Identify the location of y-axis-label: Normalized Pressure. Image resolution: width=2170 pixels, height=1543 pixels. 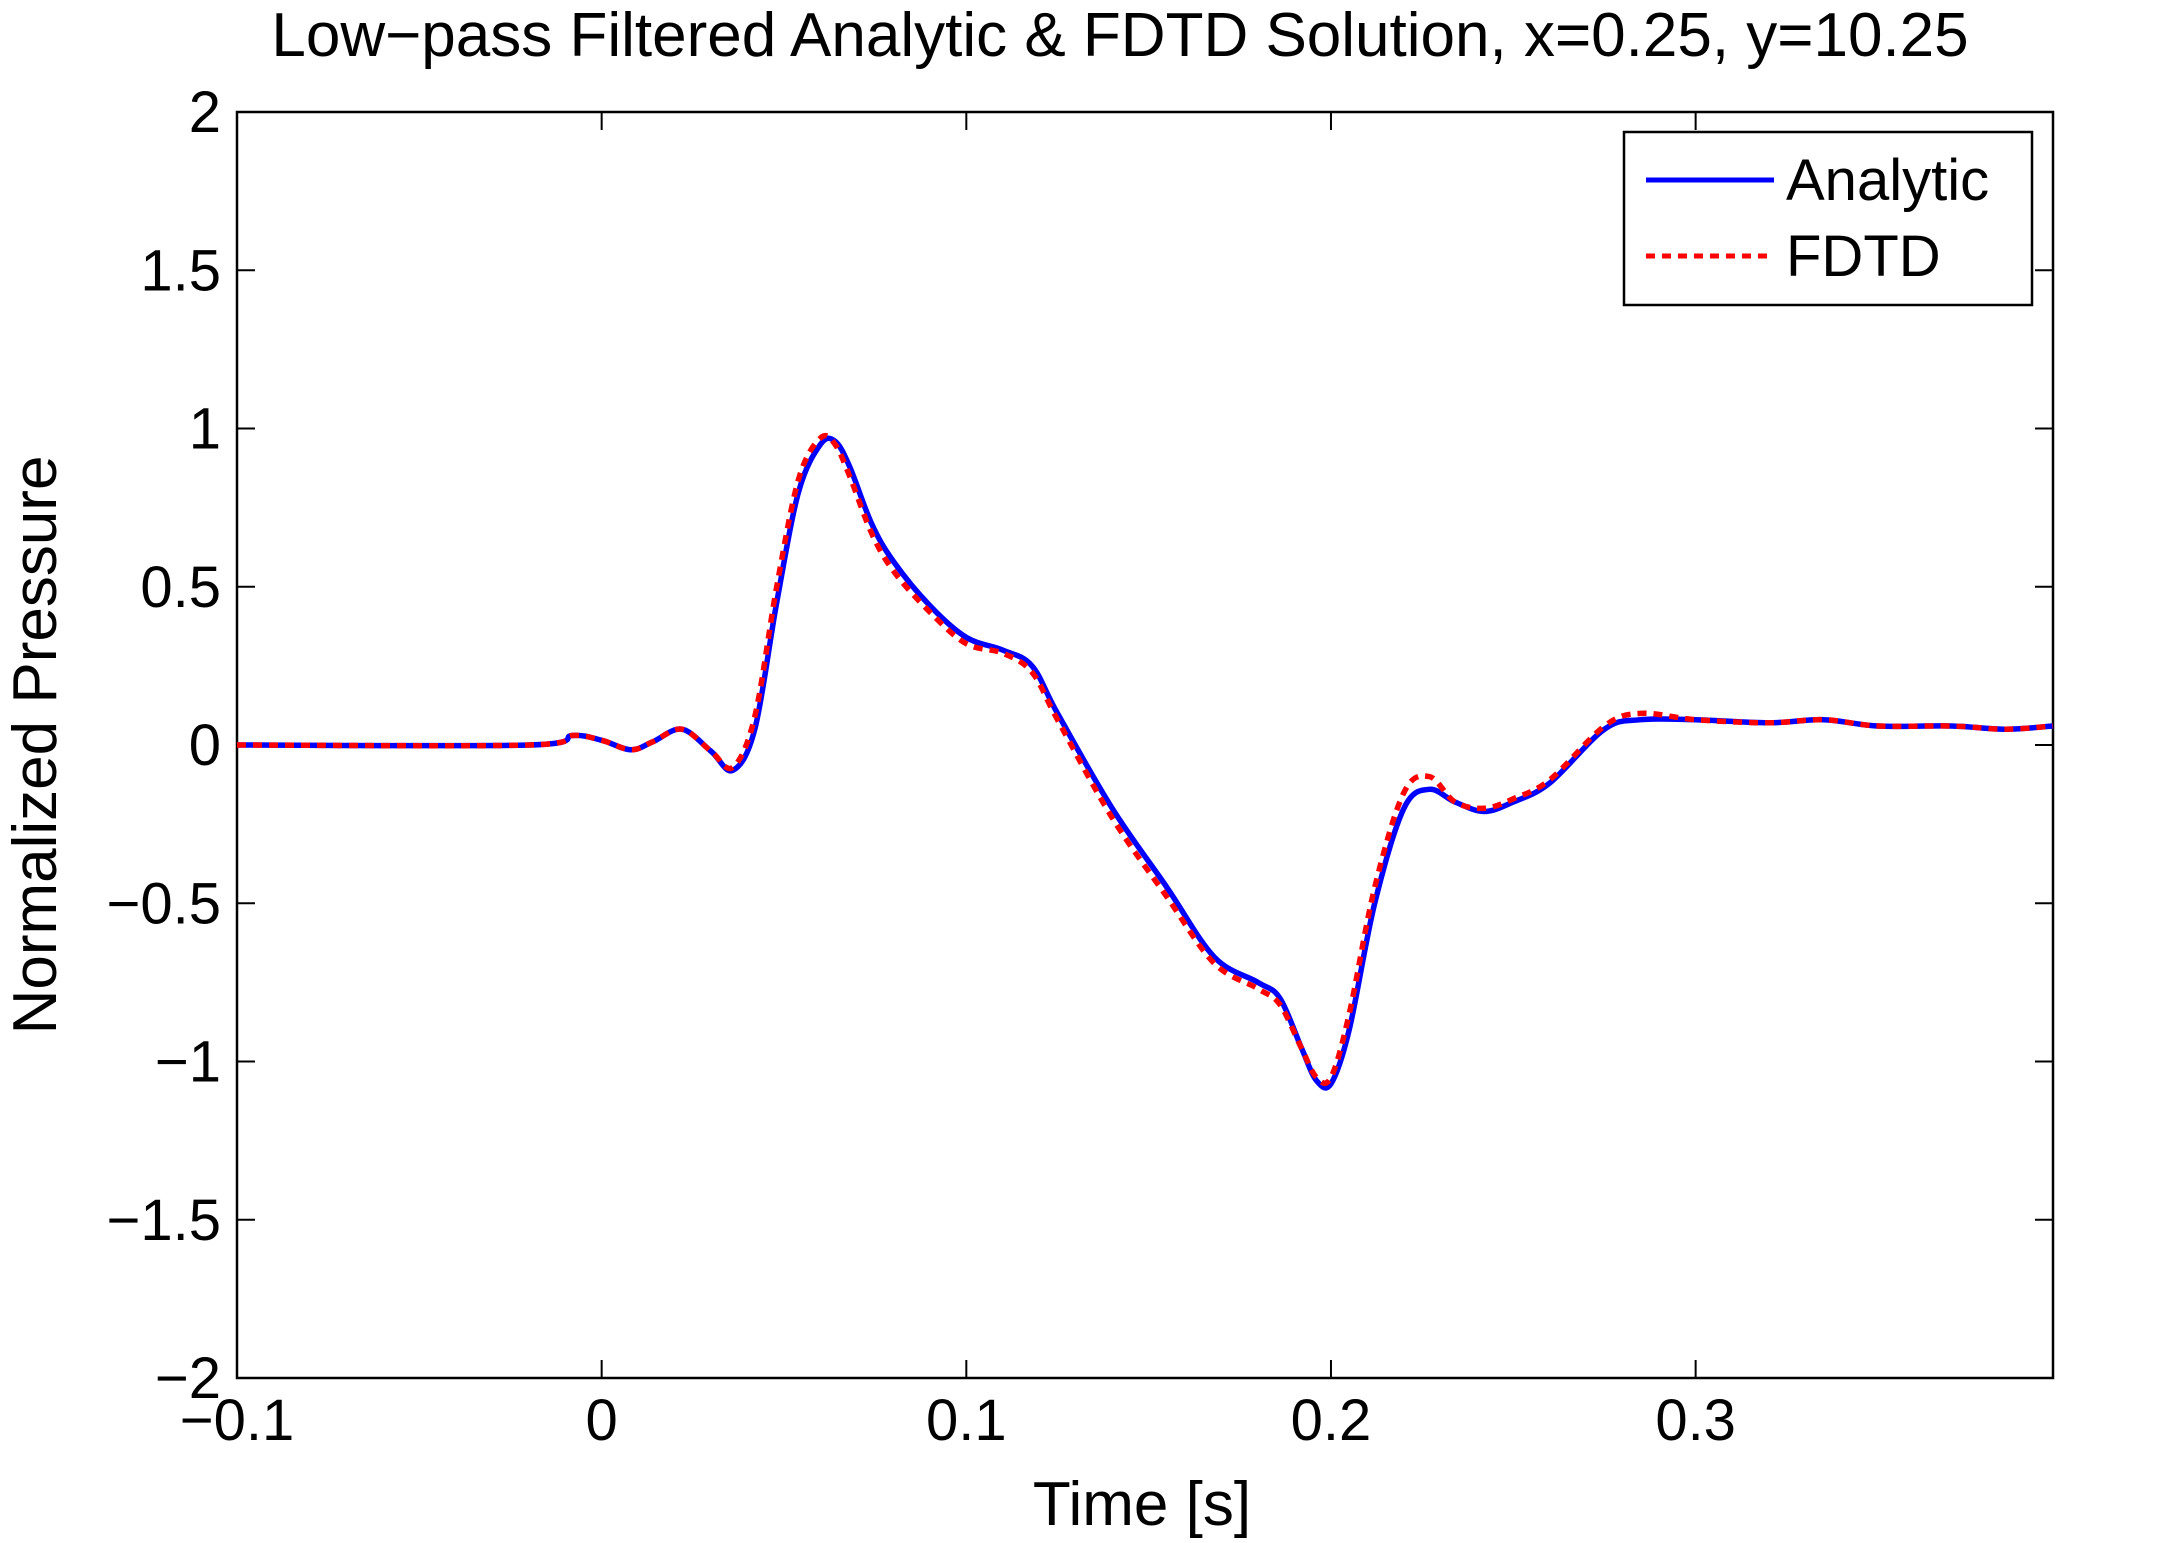
(35, 745).